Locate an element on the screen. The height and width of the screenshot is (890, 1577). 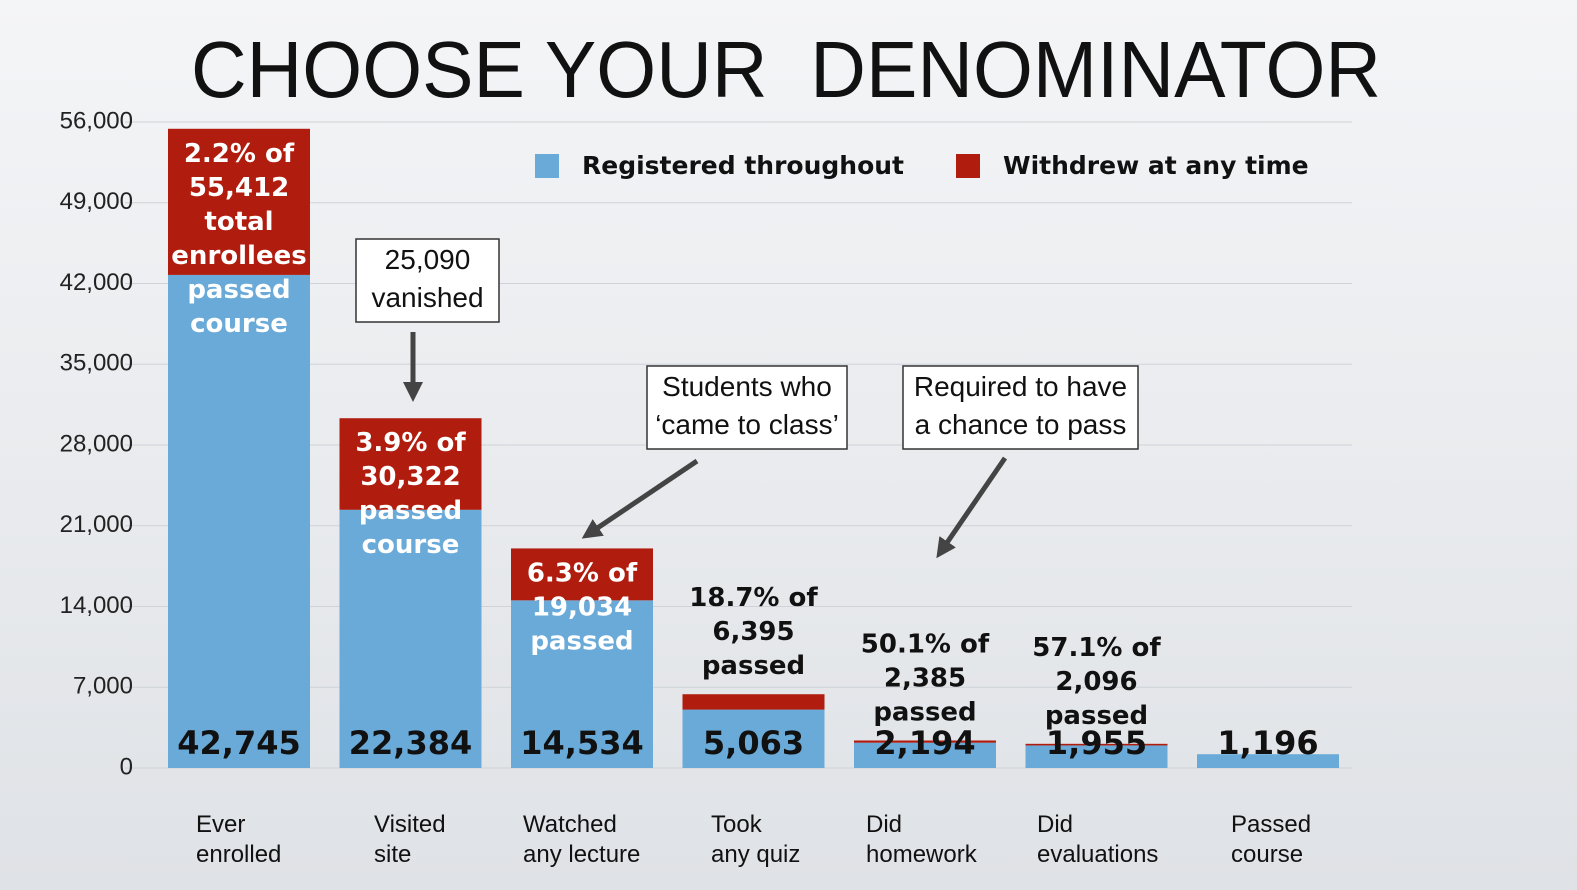
value-label: 2,194 is located at coordinates (924, 743).